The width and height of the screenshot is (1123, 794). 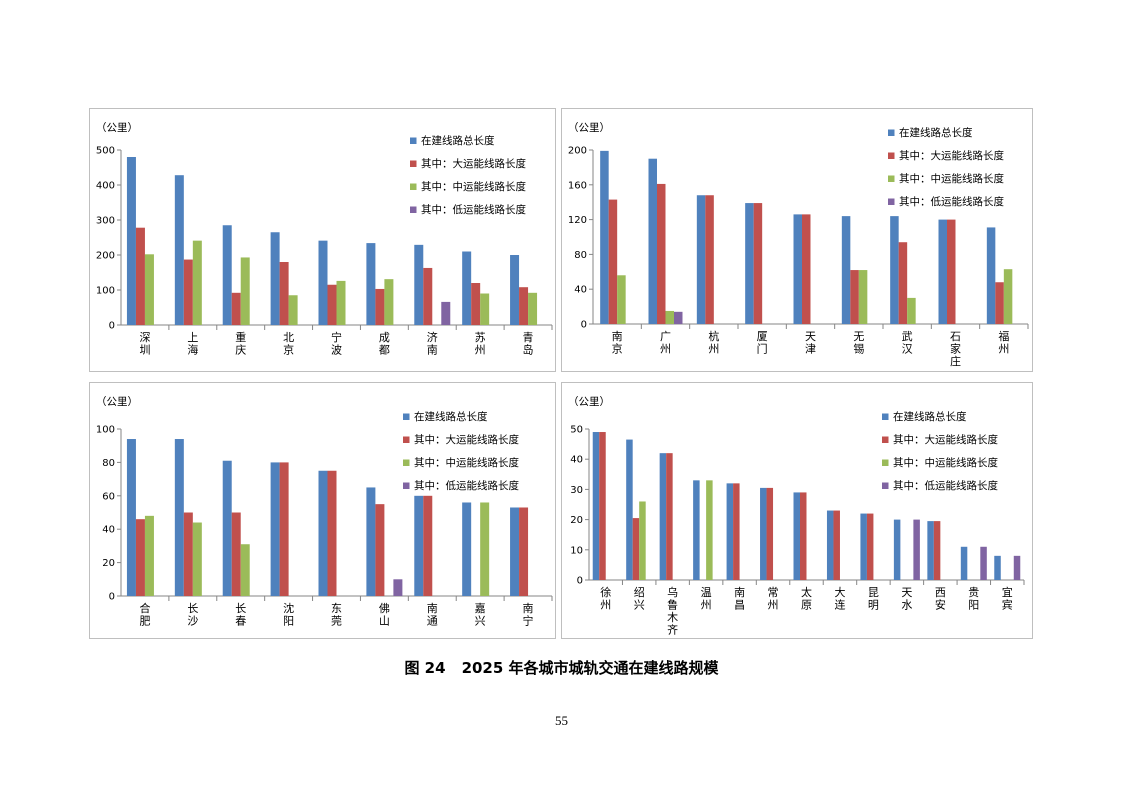 What do you see at coordinates (672, 611) in the screenshot?
I see `x-tick-label: 乌鲁木齐` at bounding box center [672, 611].